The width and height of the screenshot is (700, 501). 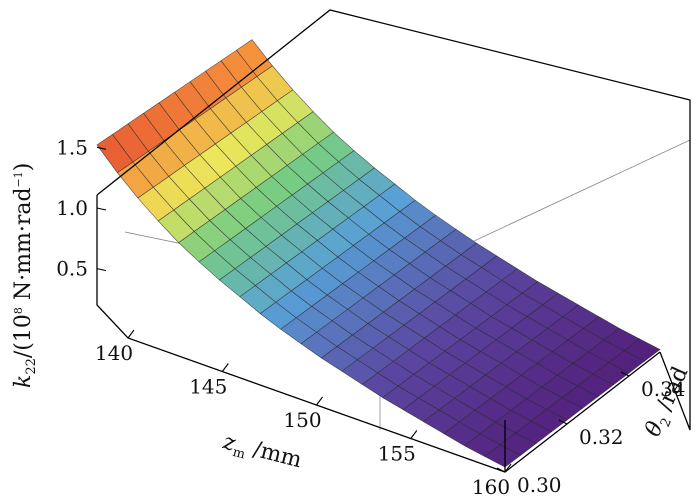 What do you see at coordinates (72, 269) in the screenshot?
I see `z-tick-label: 0.5` at bounding box center [72, 269].